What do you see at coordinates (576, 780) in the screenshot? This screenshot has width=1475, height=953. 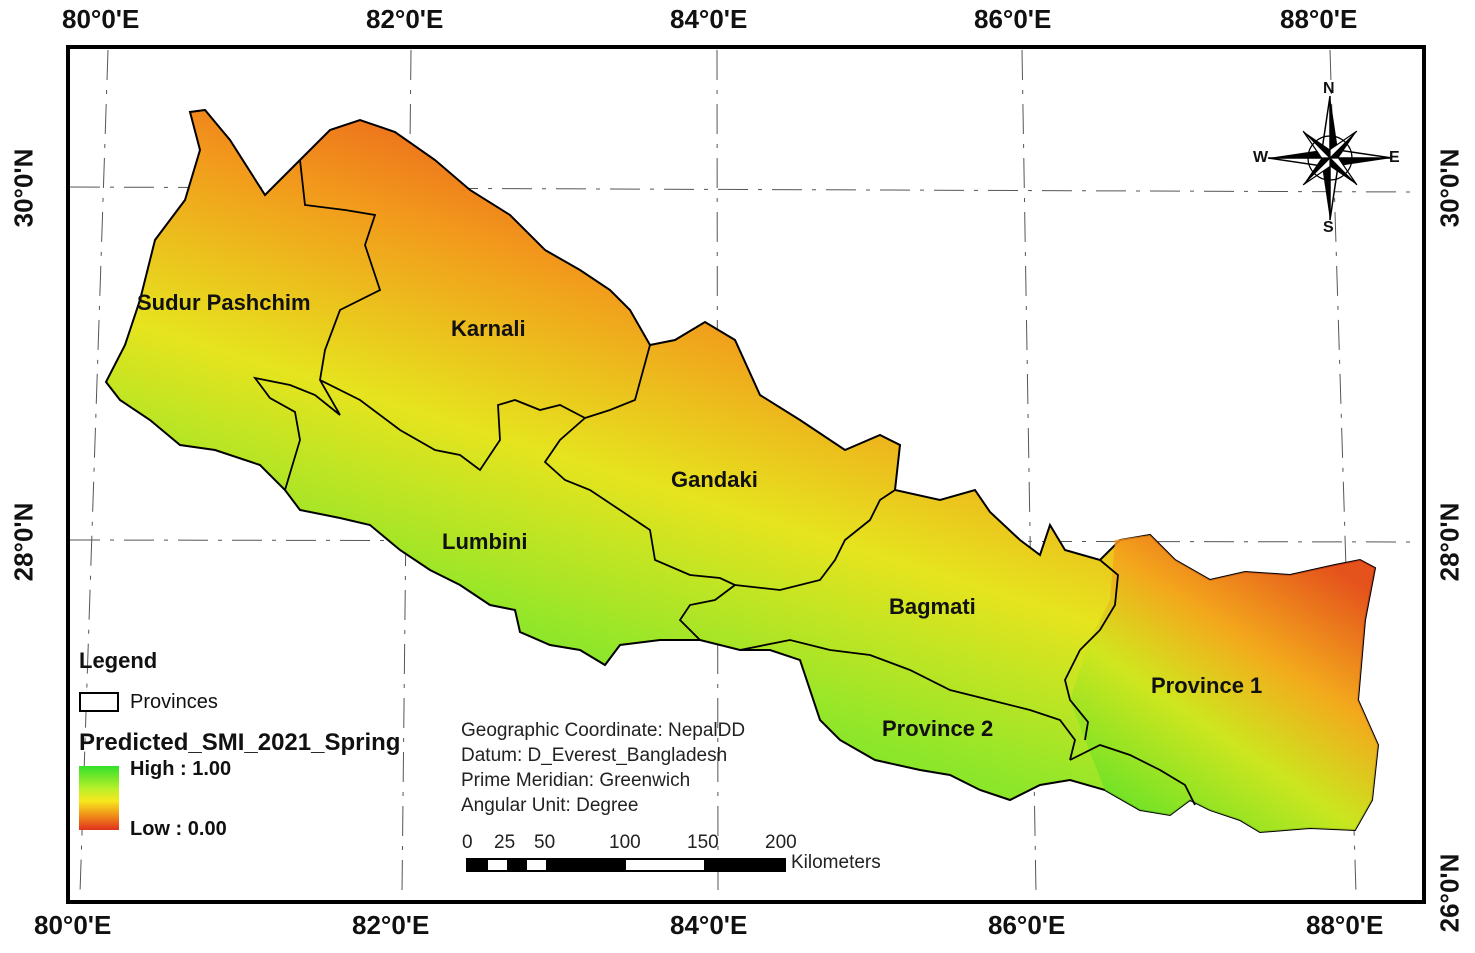 I see `info-meridian: Prime Meridian: Greenwich` at bounding box center [576, 780].